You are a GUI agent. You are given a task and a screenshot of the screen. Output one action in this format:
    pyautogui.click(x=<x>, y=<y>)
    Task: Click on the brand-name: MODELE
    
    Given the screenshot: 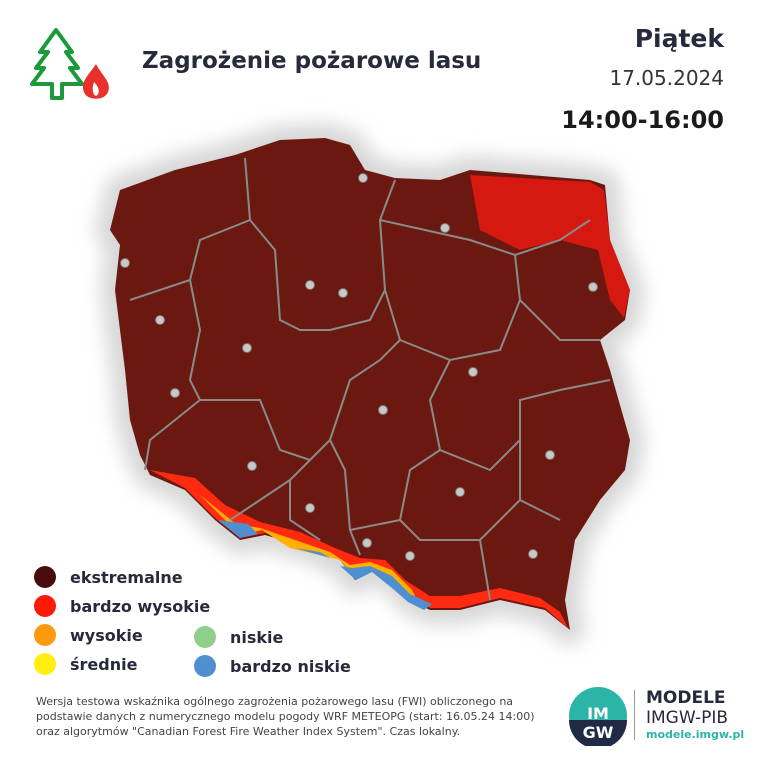 What is the action you would take?
    pyautogui.click(x=686, y=698)
    